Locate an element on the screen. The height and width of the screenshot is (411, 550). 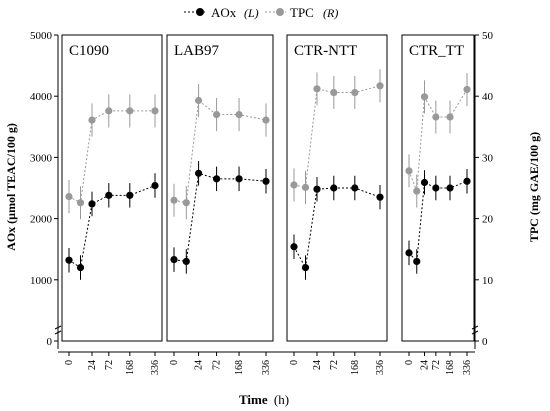
panel-title: LAB97 is located at coordinates (197, 51).